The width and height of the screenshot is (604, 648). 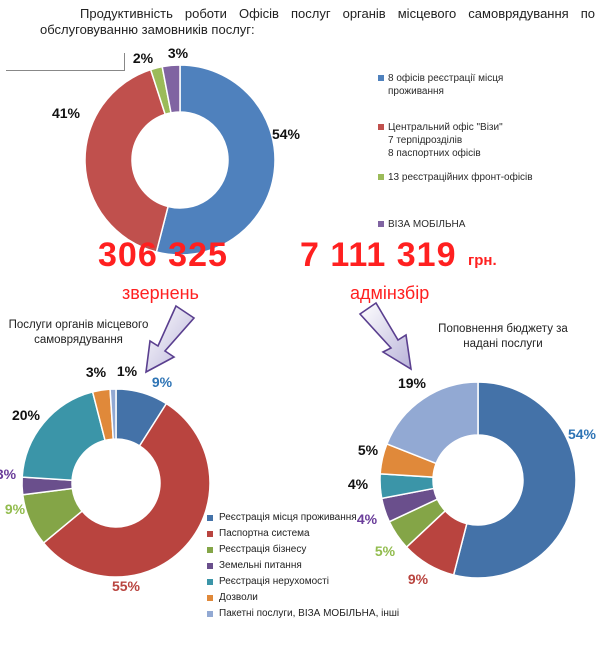 I want to click on legend-label: Земельні питання, so click(x=260, y=565).